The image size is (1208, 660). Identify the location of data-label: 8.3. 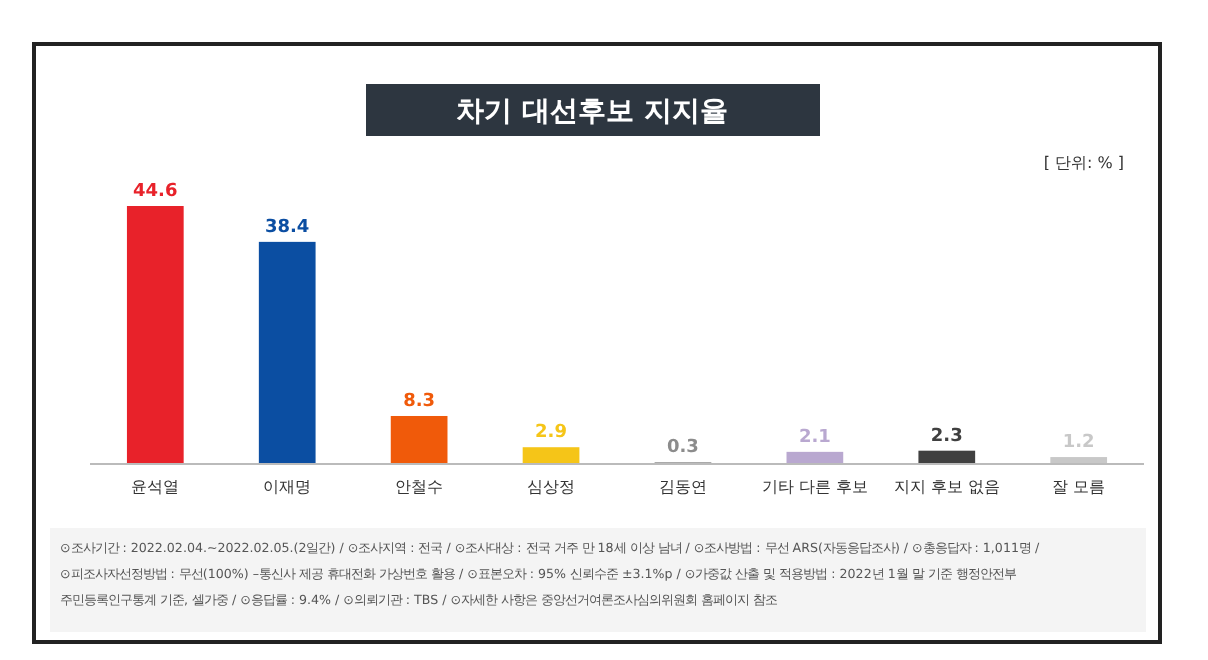
(419, 401).